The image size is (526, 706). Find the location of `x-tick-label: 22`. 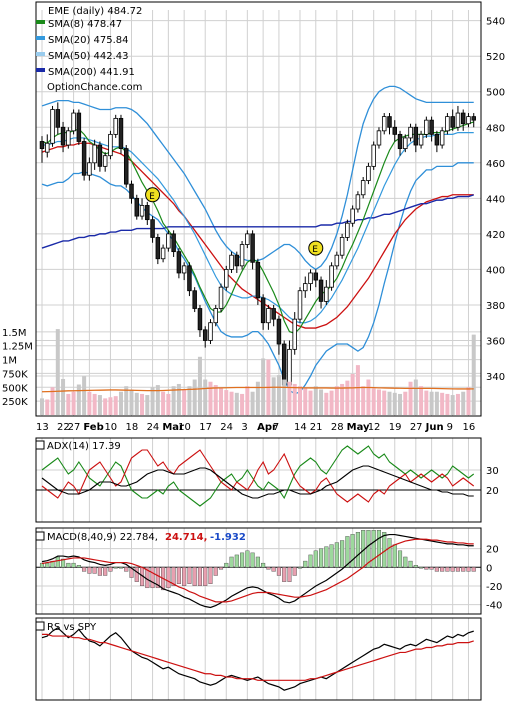

x-tick-label: 22 is located at coordinates (63, 427).